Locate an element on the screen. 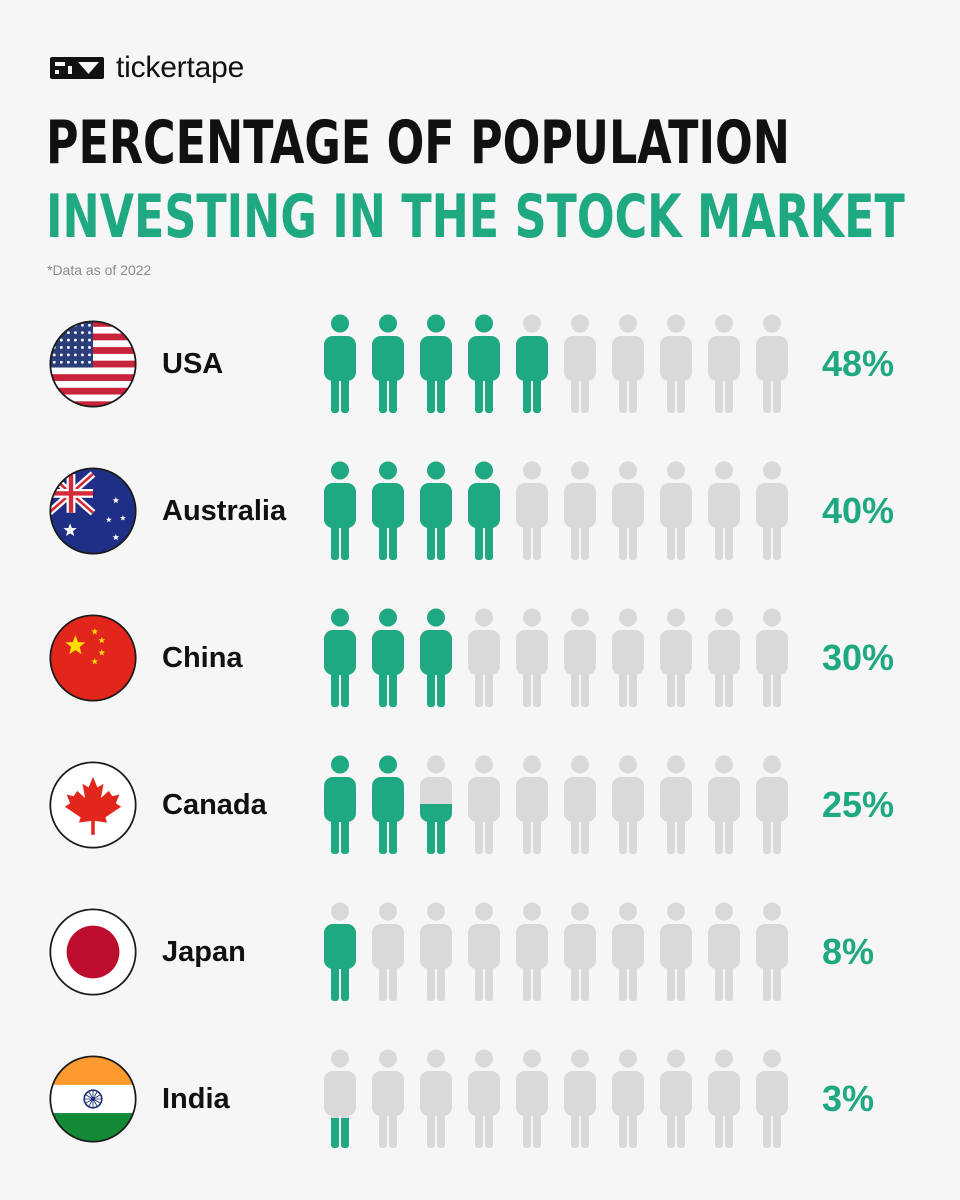 The width and height of the screenshot is (960, 1200). title-line-1: PERCENTAGE OF POPULATION is located at coordinates (418, 143).